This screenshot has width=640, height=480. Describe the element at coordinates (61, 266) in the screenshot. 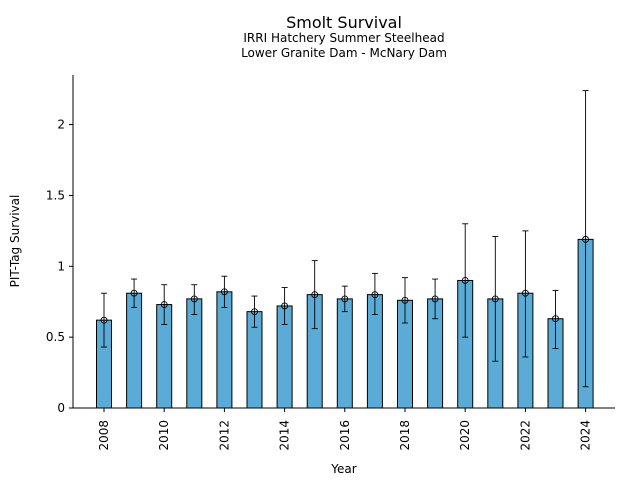

I see `y-tick-label: 1` at that location.